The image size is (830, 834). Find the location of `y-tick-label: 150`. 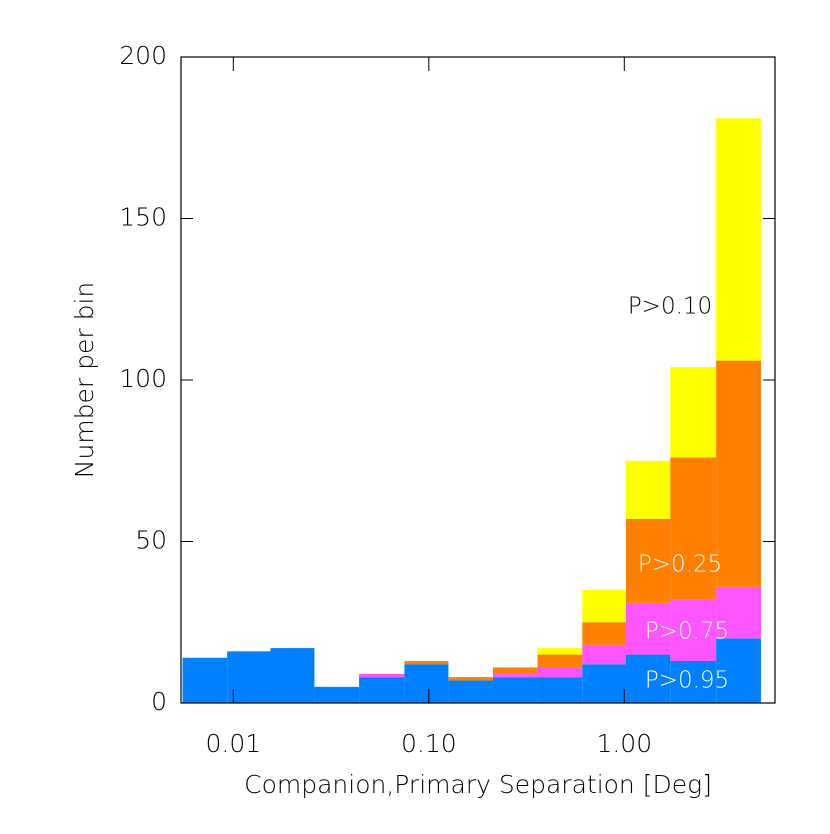

y-tick-label: 150 is located at coordinates (143, 217).